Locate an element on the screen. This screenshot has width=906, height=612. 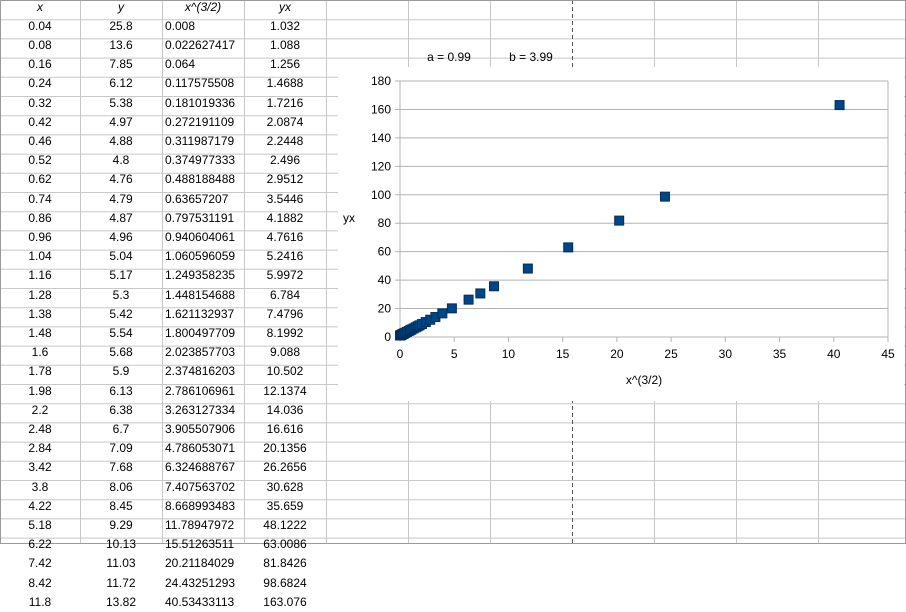
cell-col-yx: 9.088 is located at coordinates (285, 352).